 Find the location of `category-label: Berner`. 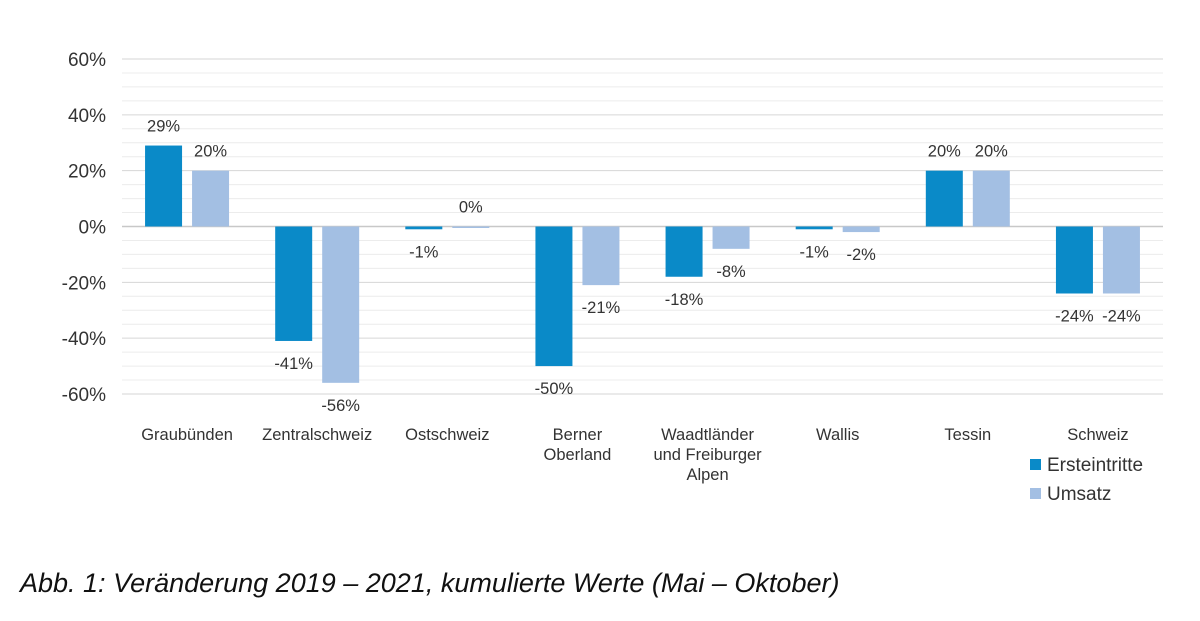

category-label: Berner is located at coordinates (578, 435).